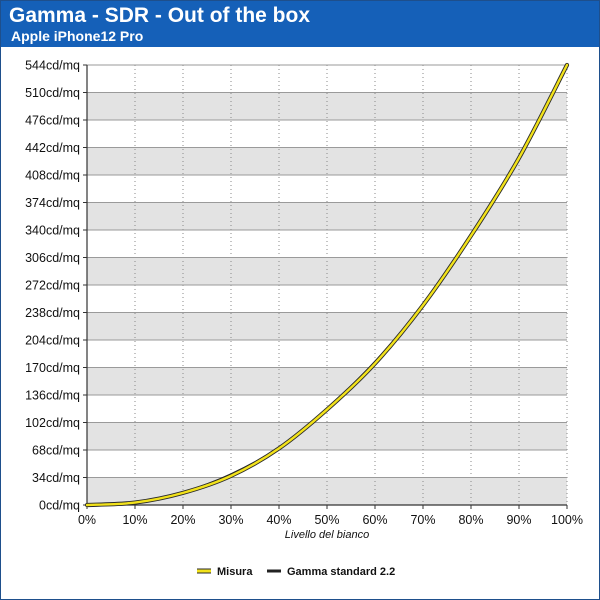  I want to click on x-tick-label: 100%, so click(567, 520).